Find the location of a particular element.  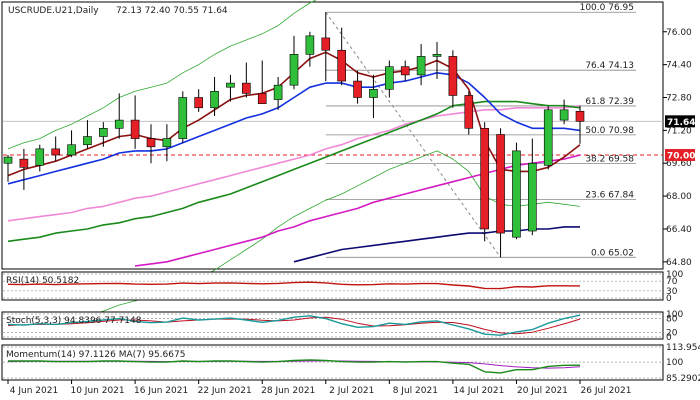

x-tick-label: 16 Jun 2021 is located at coordinates (161, 391).